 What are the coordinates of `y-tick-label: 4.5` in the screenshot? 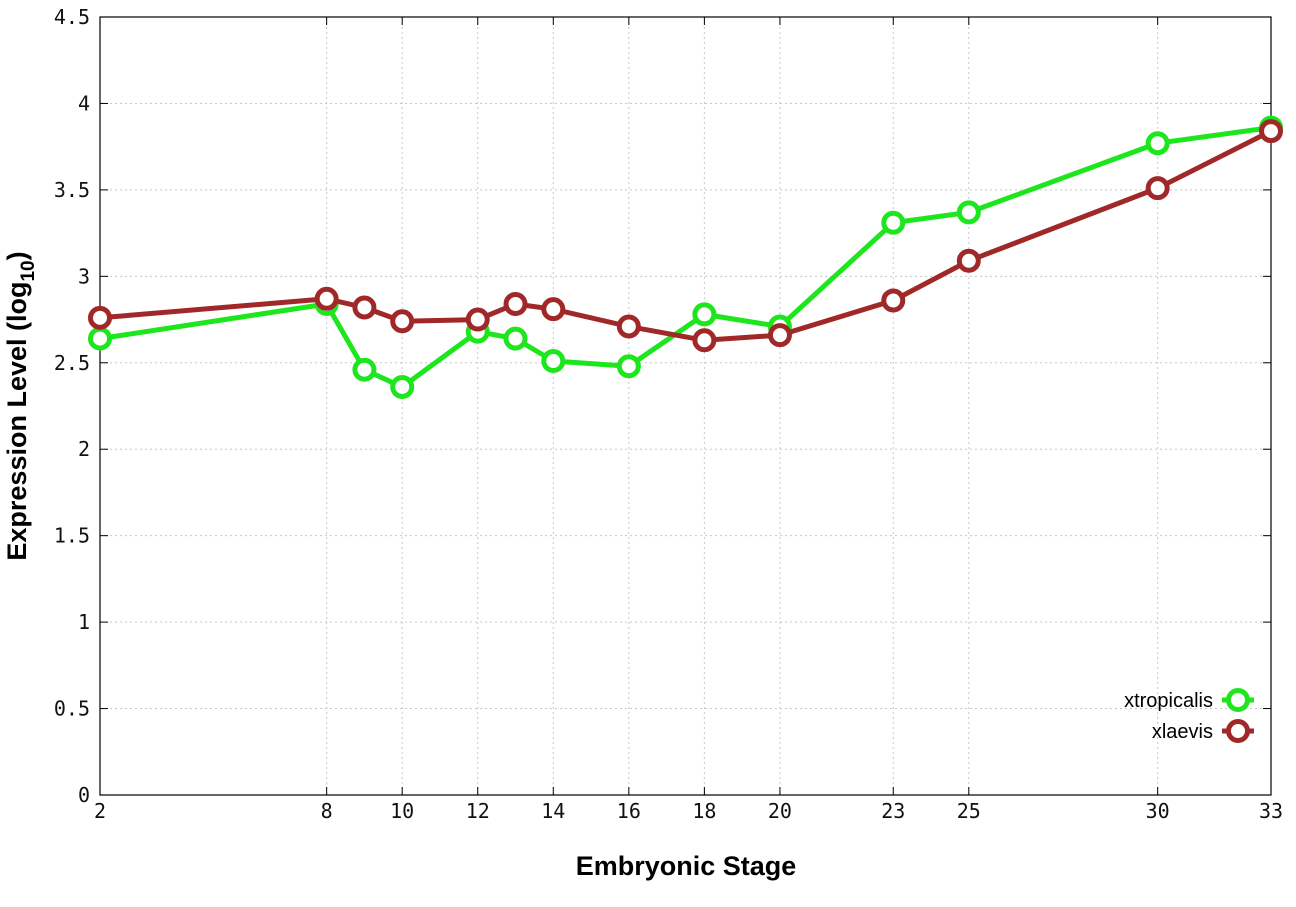 It's located at (72, 17).